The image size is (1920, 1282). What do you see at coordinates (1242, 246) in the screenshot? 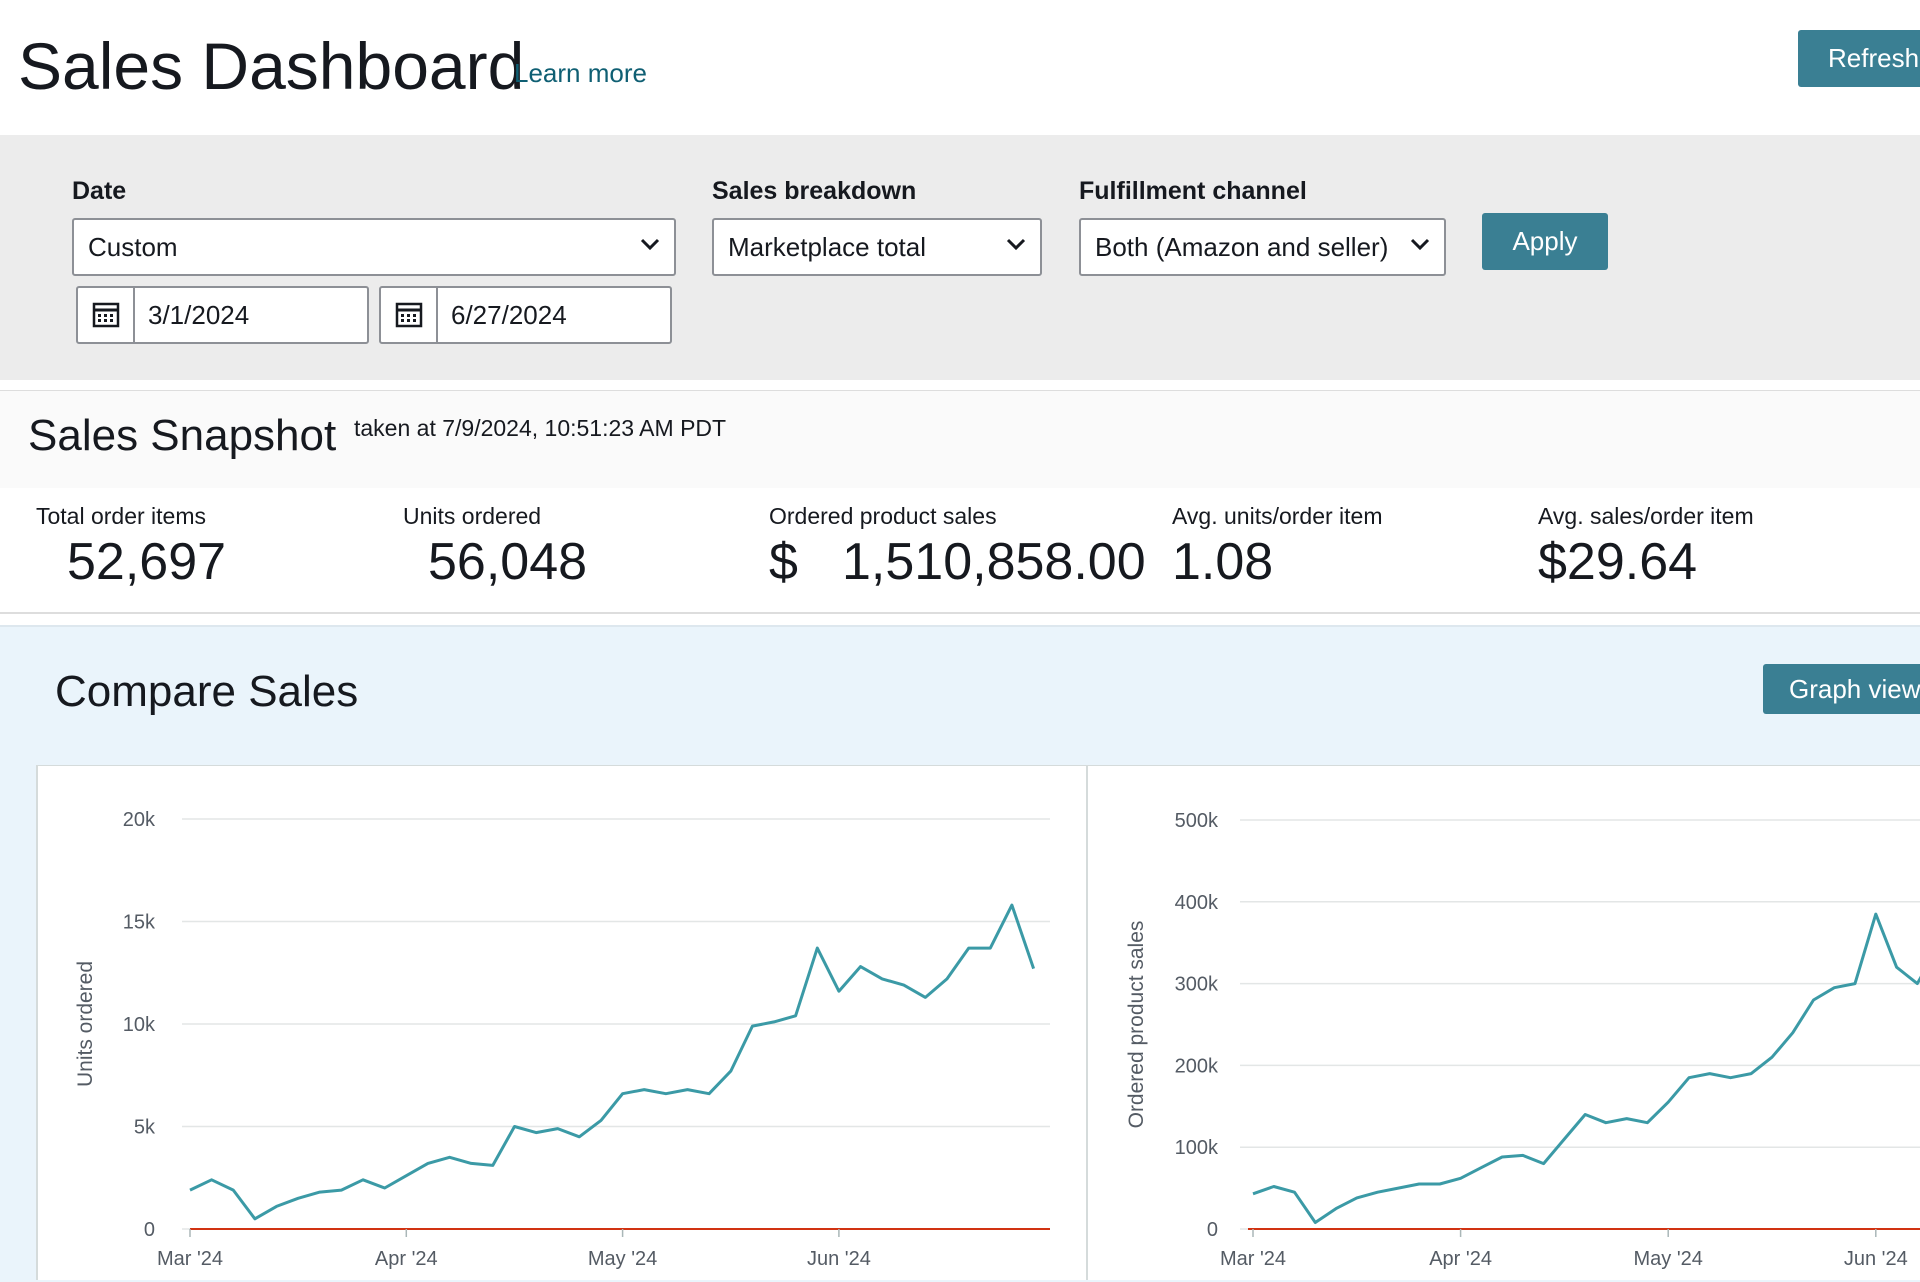
I see `fulfillment-value: Both (Amazon and seller)` at bounding box center [1242, 246].